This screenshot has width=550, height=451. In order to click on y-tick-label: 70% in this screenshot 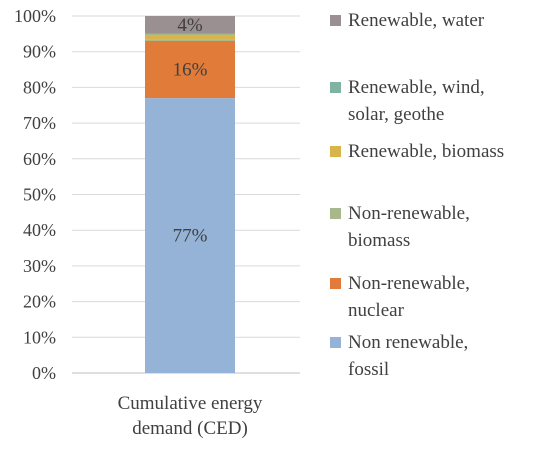, I will do `click(39, 123)`.